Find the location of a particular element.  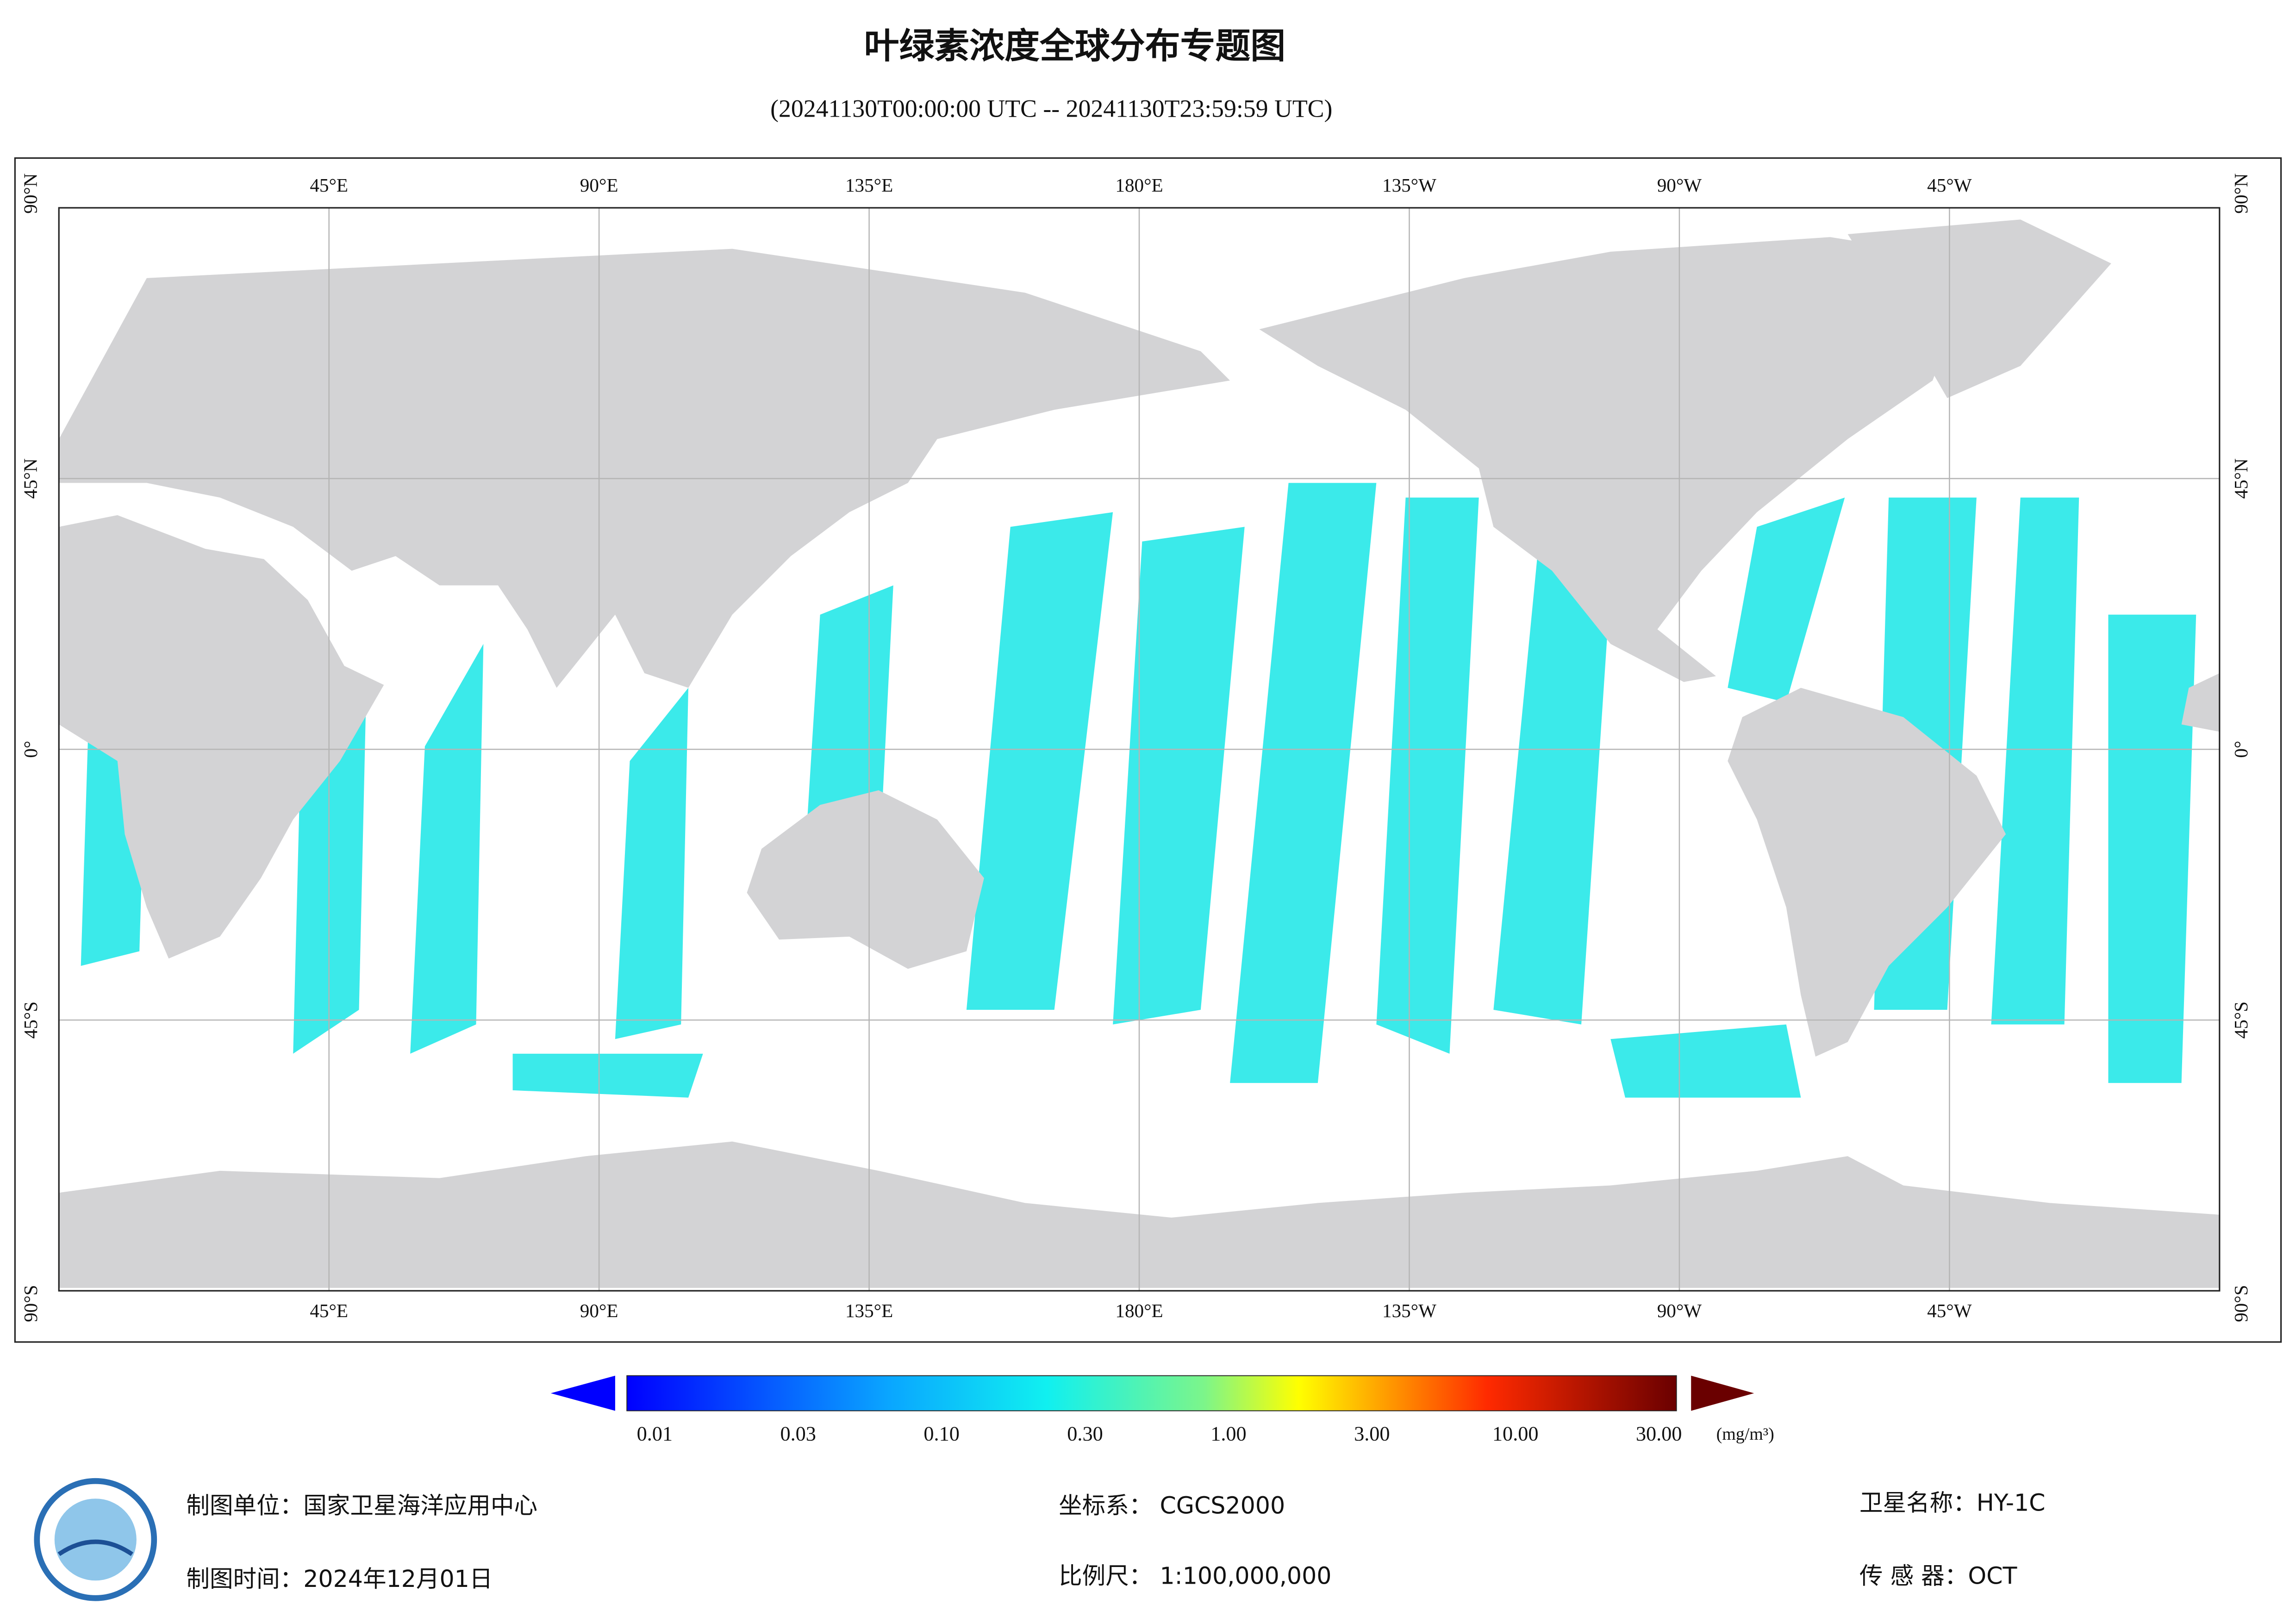

colorbar-label: 0.01 is located at coordinates (655, 1433).